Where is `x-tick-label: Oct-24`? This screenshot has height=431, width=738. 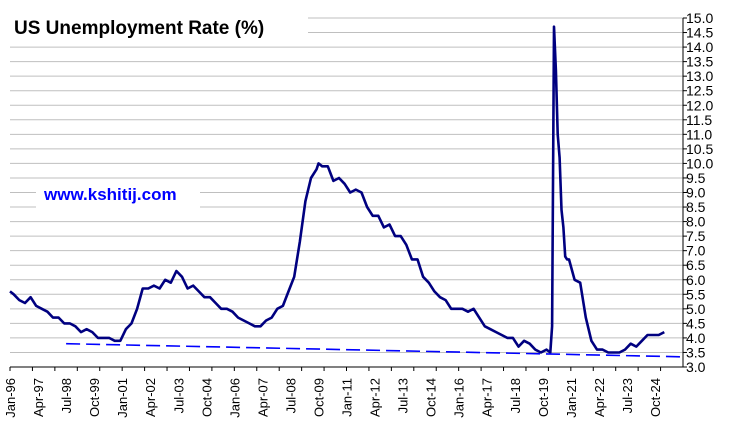 x-tick-label: Oct-24 is located at coordinates (655, 397).